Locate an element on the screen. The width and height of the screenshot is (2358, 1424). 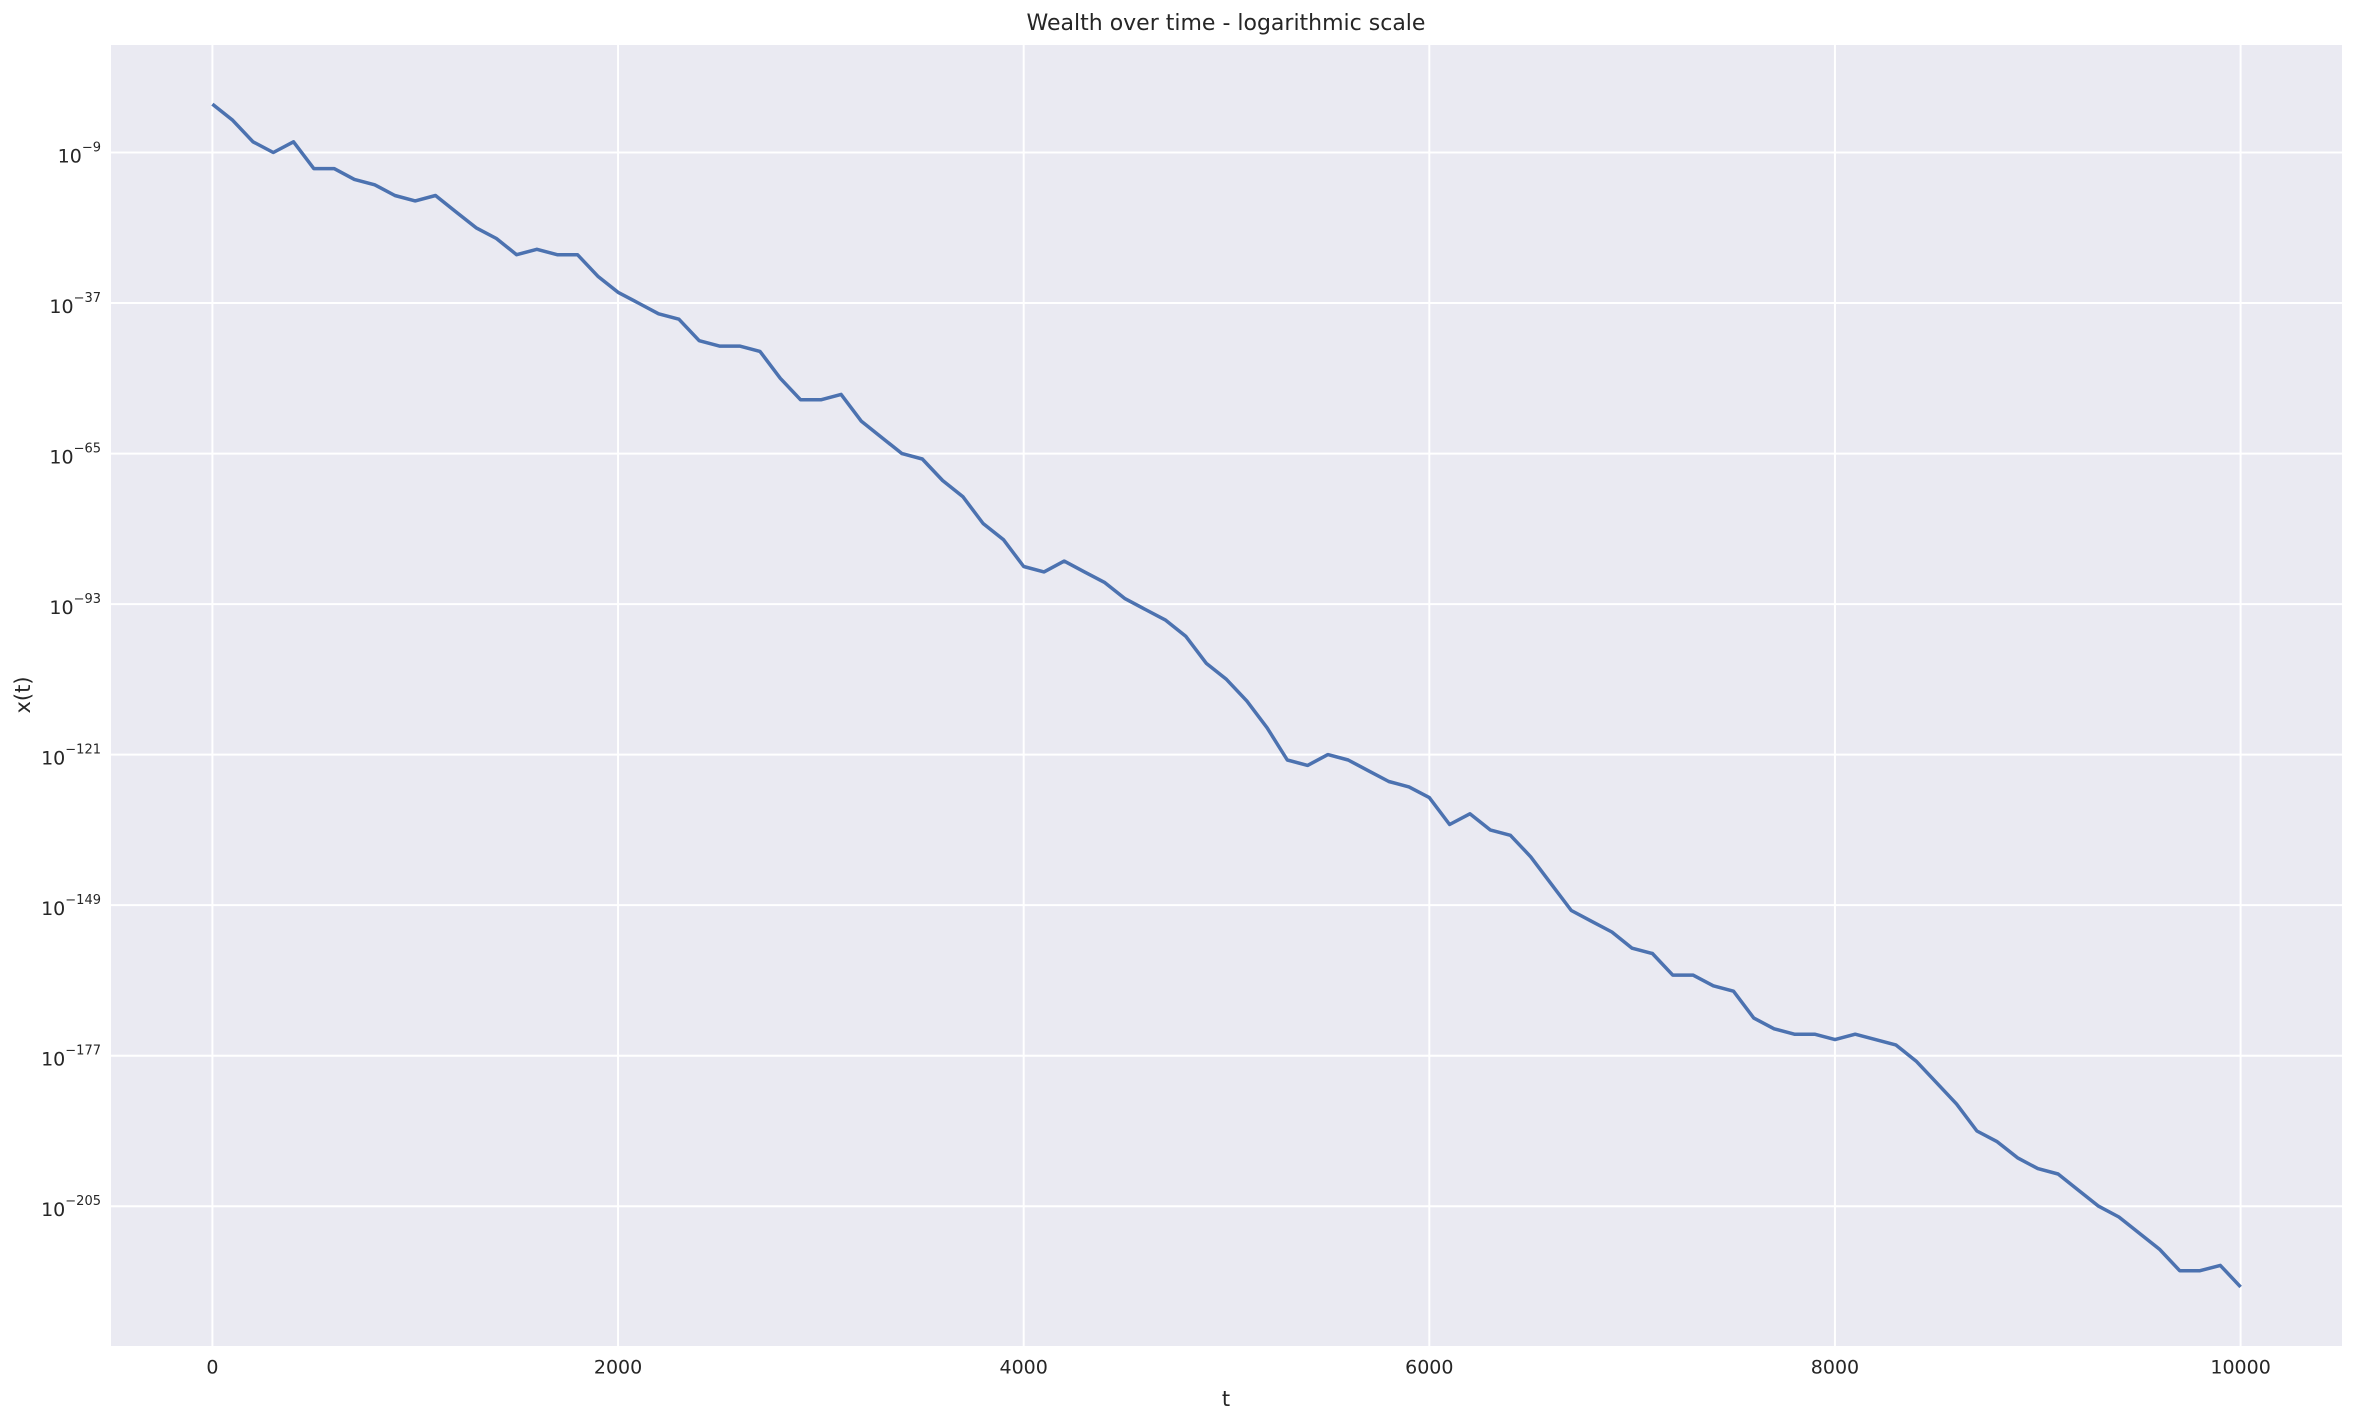
y-tick-label: 10−121 is located at coordinates (71, 755).